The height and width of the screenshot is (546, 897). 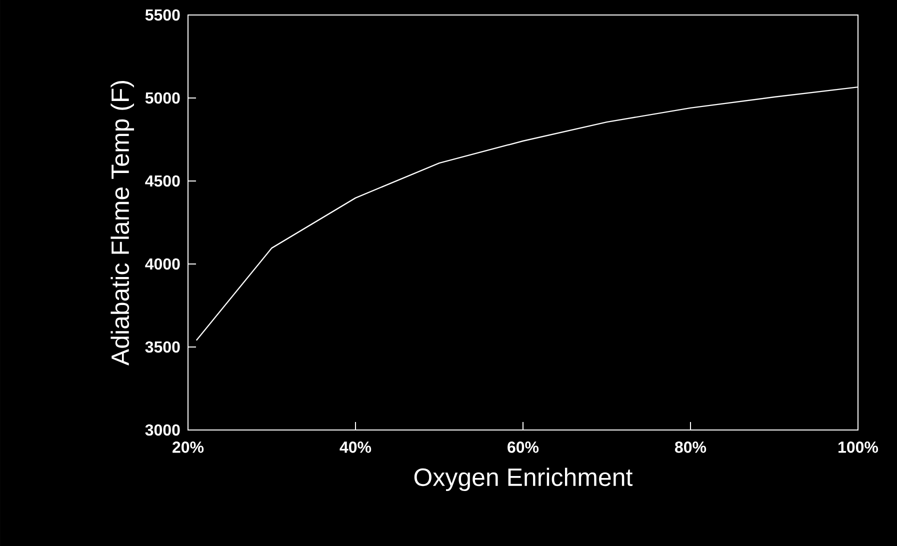 I want to click on y-tick-label: 3500, so click(x=162, y=347).